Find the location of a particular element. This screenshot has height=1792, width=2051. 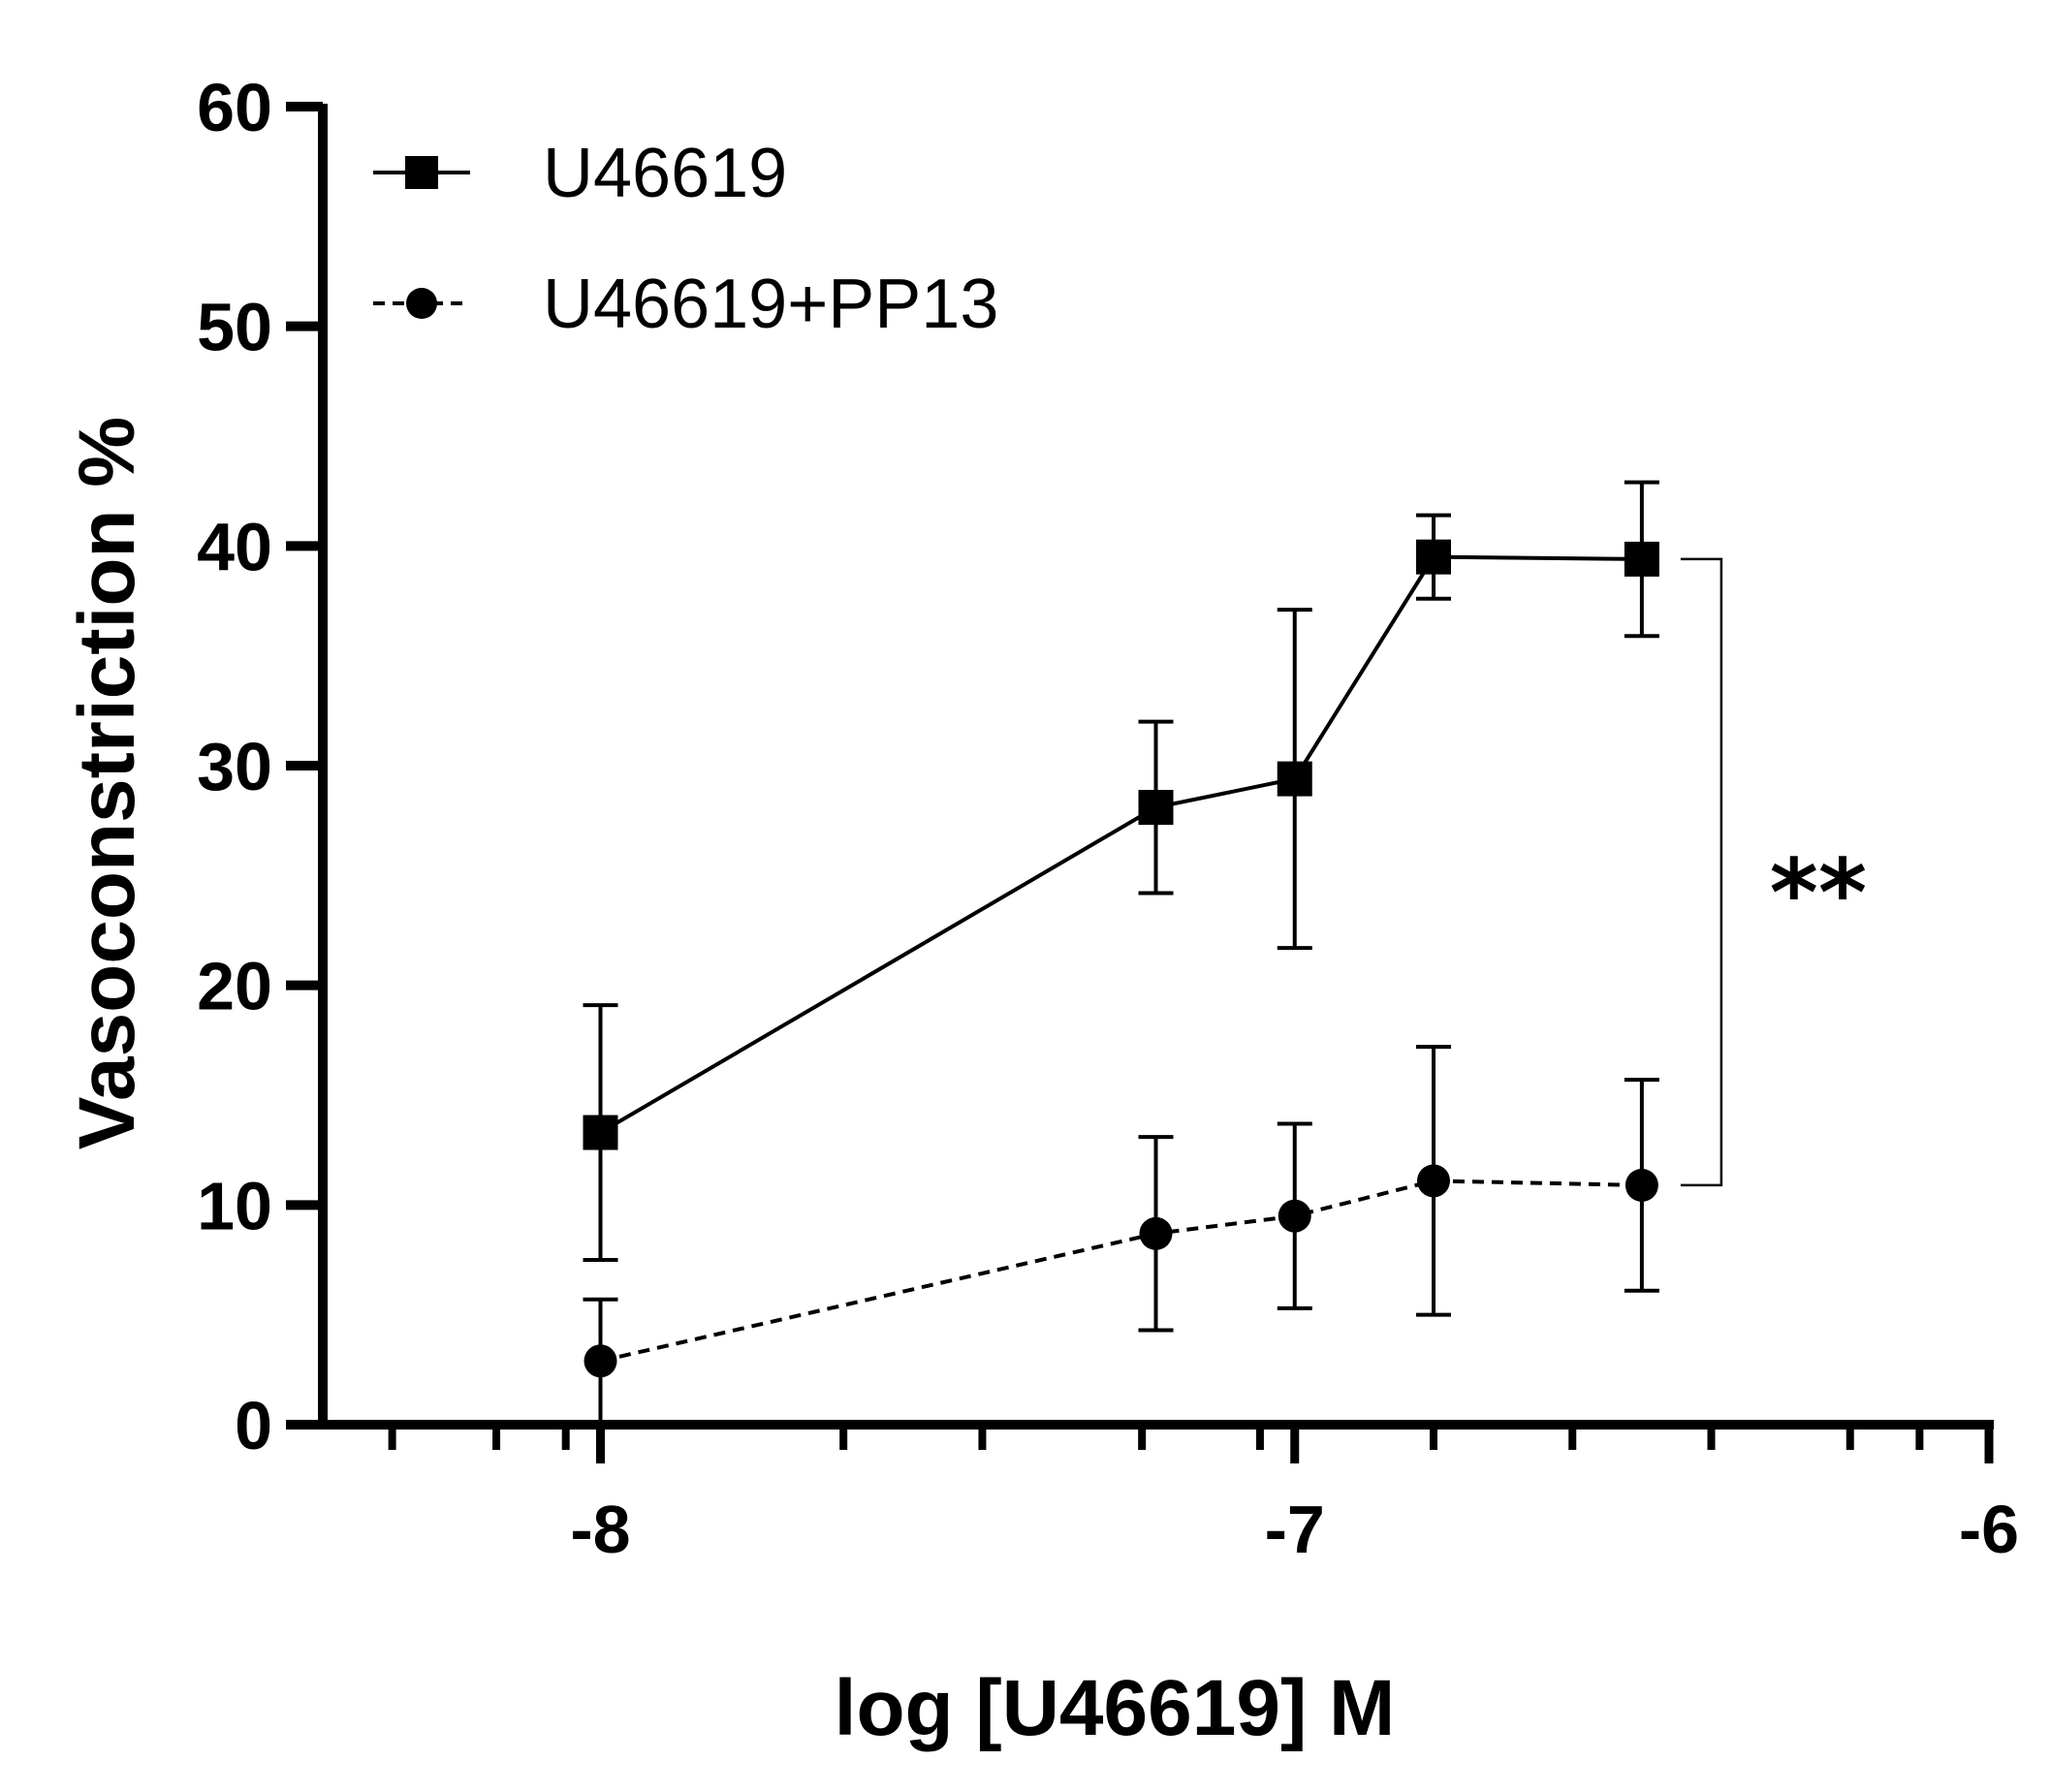

legend-label: U46619 is located at coordinates (665, 173).